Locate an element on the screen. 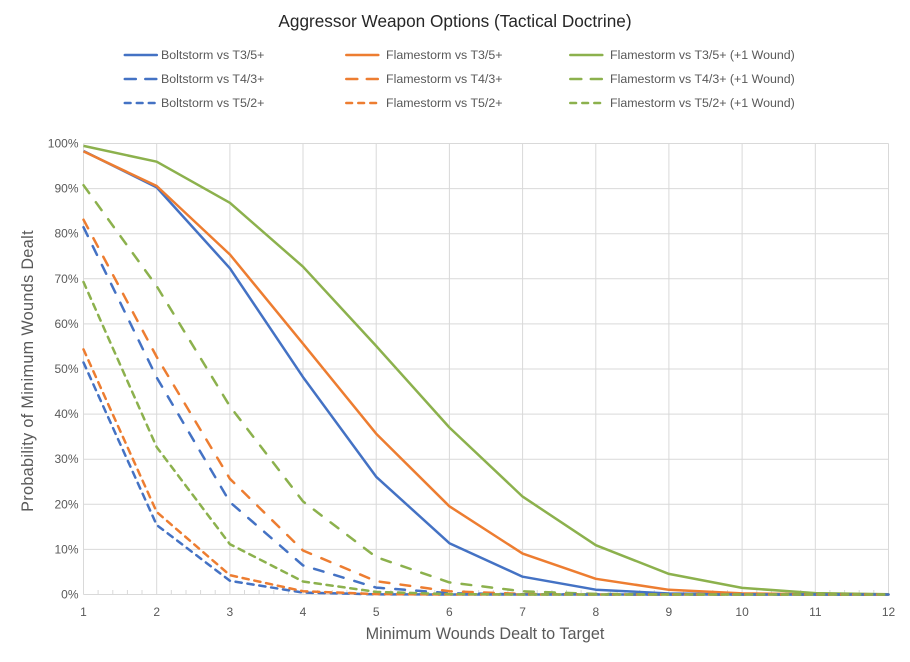 The image size is (910, 662). svg-text: 100% is located at coordinates (63, 144).